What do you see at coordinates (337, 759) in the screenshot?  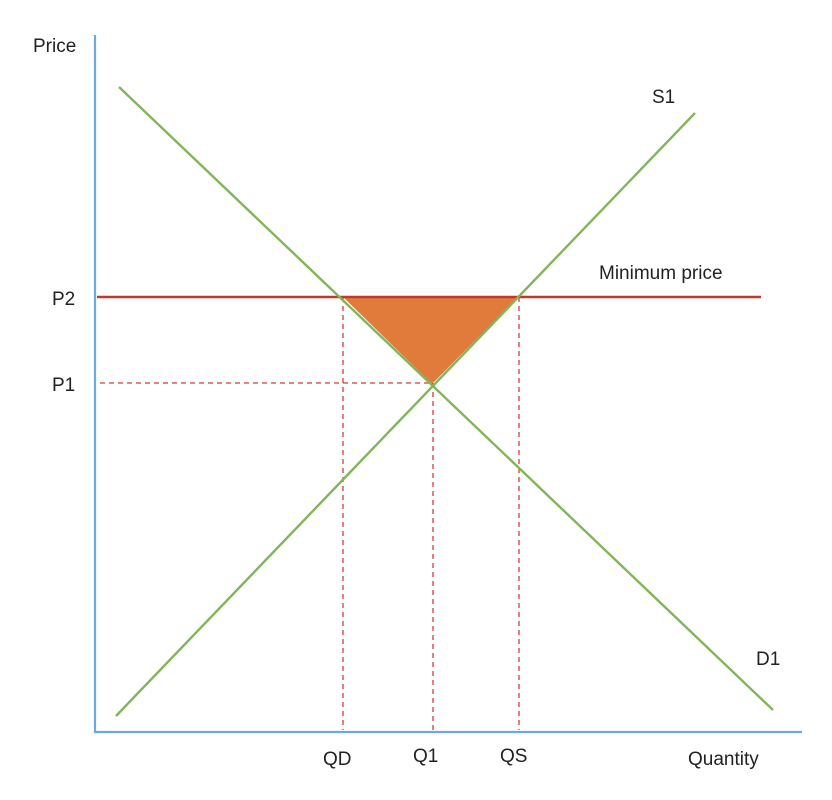 I see `qd-label: QD` at bounding box center [337, 759].